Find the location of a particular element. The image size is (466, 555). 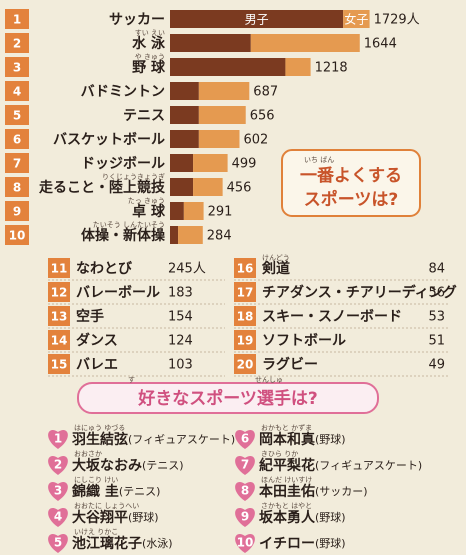

athlete: イチロー(野球) is located at coordinates (302, 544).